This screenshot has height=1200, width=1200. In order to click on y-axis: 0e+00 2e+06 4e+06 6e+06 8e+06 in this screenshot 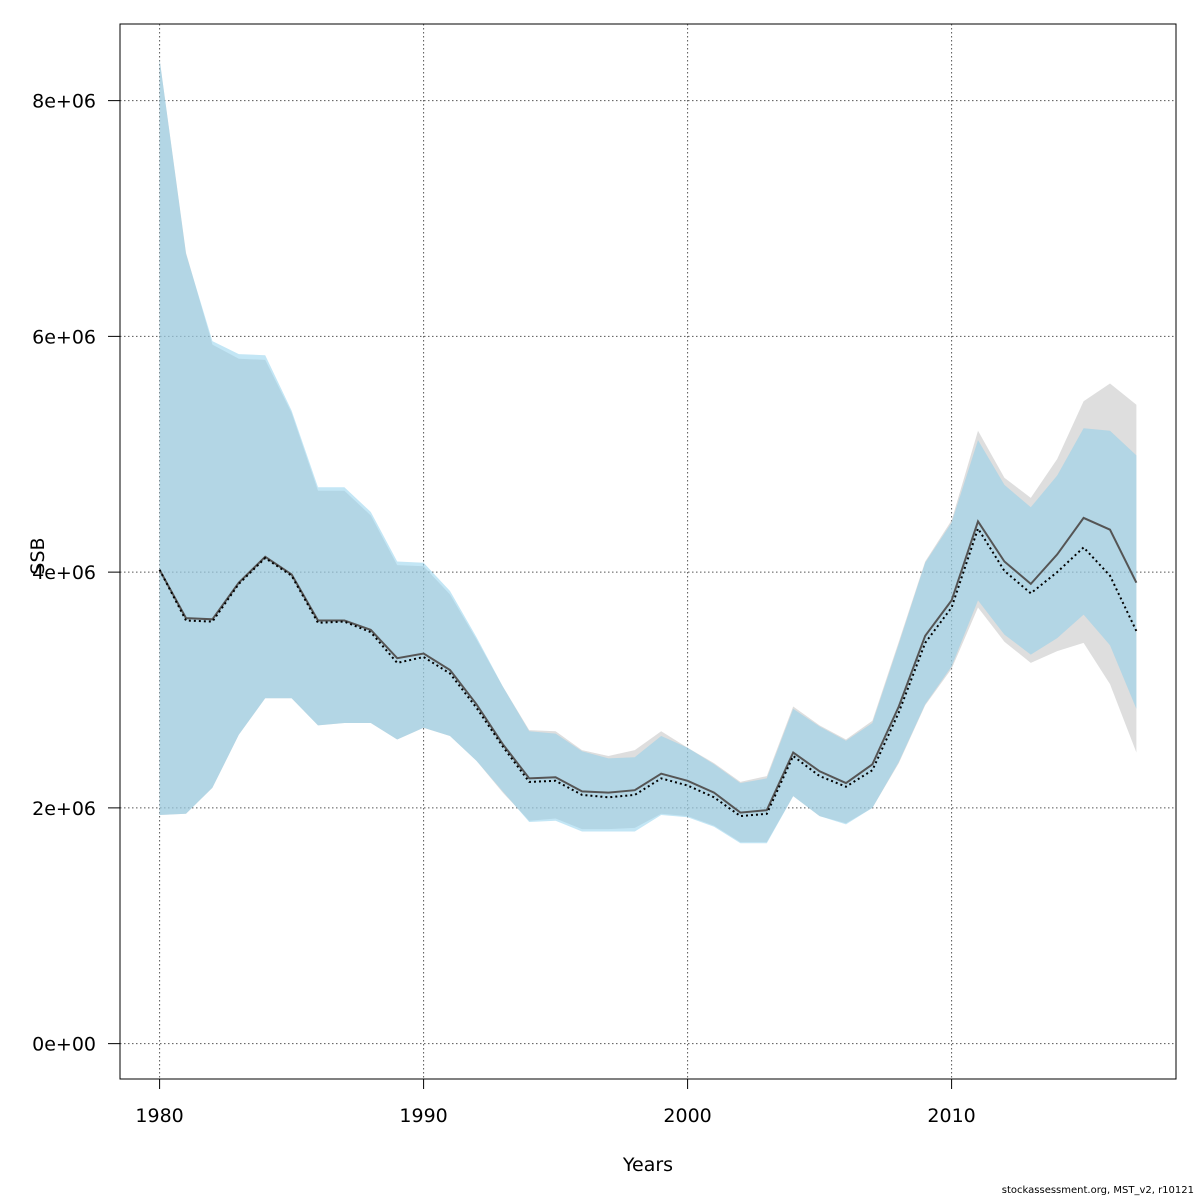, I will do `click(76, 573)`.